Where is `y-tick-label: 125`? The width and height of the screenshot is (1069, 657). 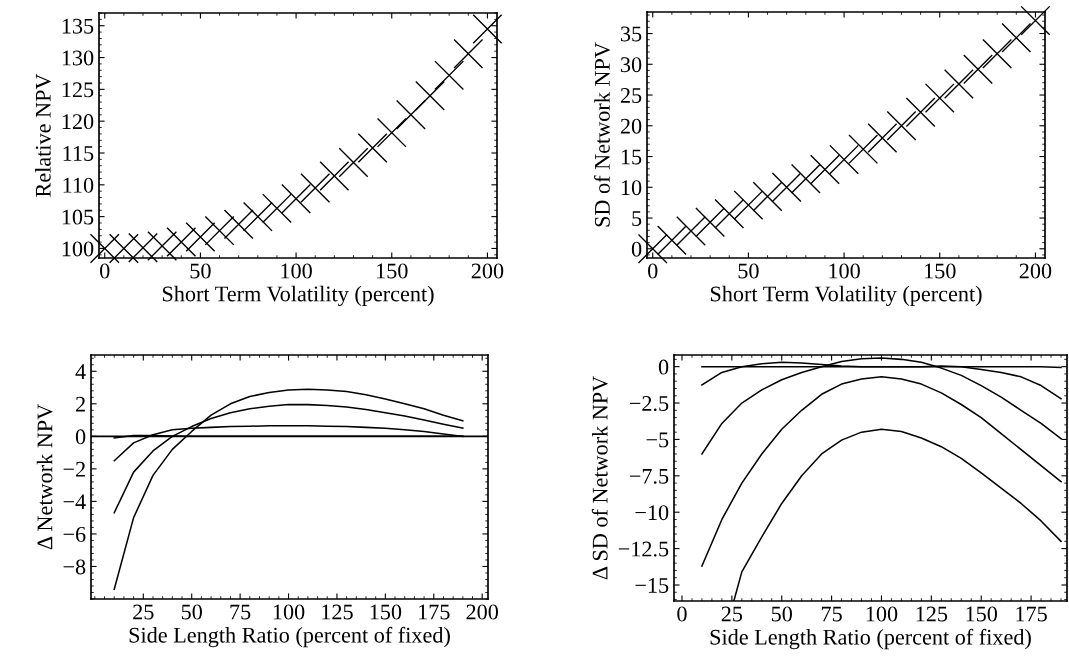 y-tick-label: 125 is located at coordinates (78, 90).